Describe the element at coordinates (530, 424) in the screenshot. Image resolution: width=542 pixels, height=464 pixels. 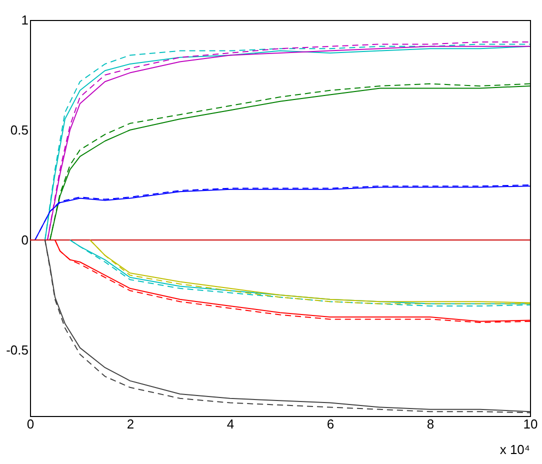
I see `x-tick-label: 10` at that location.